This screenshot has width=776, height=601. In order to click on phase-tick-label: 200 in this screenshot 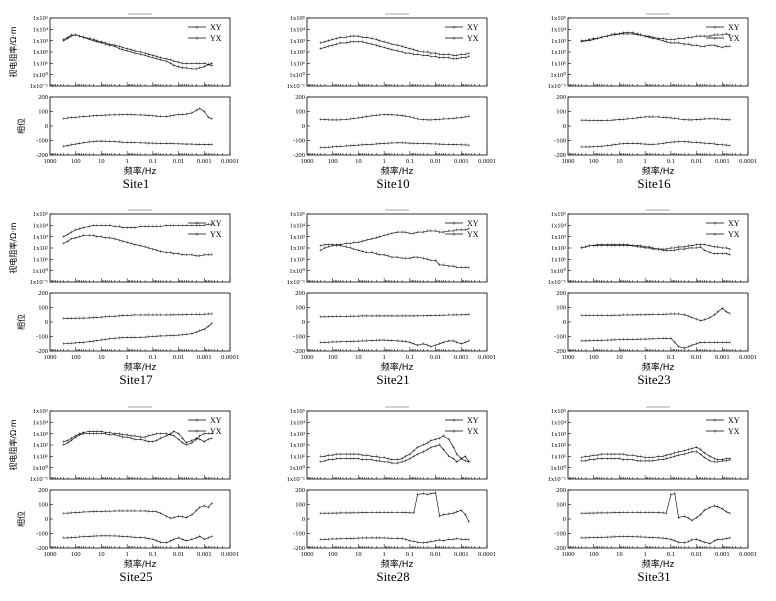, I will do `click(300, 97)`.